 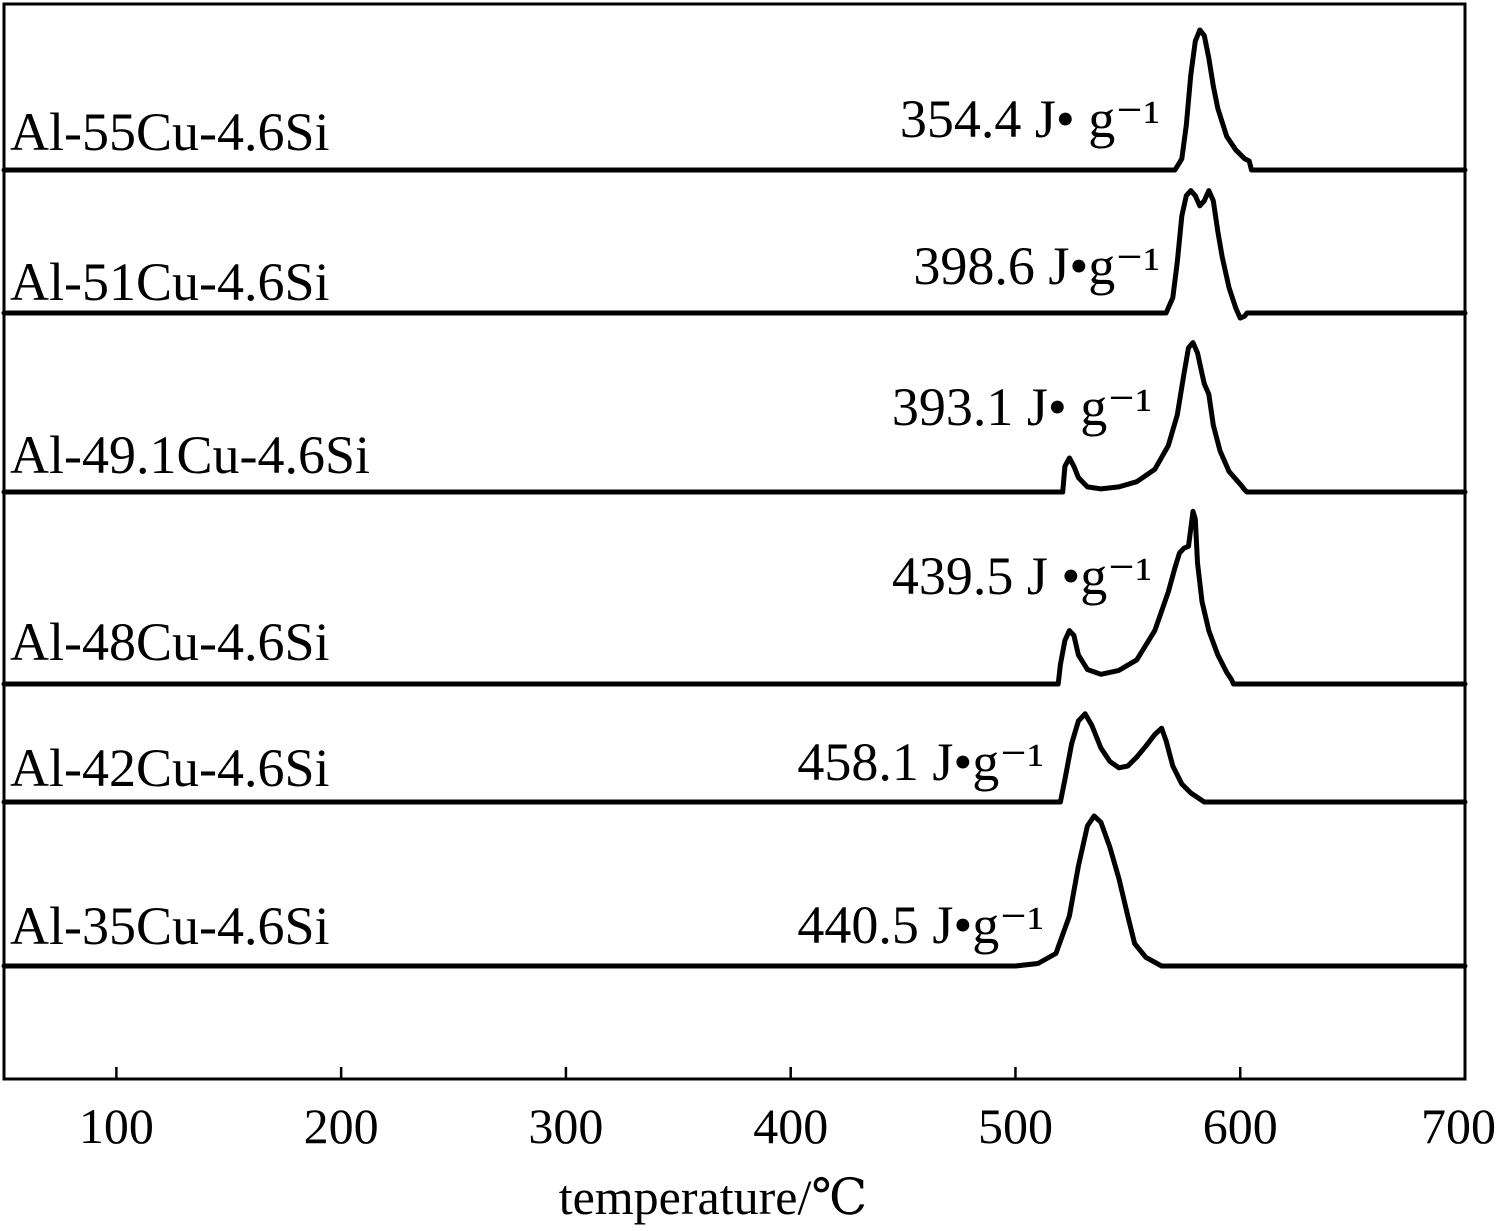 What do you see at coordinates (170, 642) in the screenshot?
I see `series-label: Al-48Cu-4.6Si` at bounding box center [170, 642].